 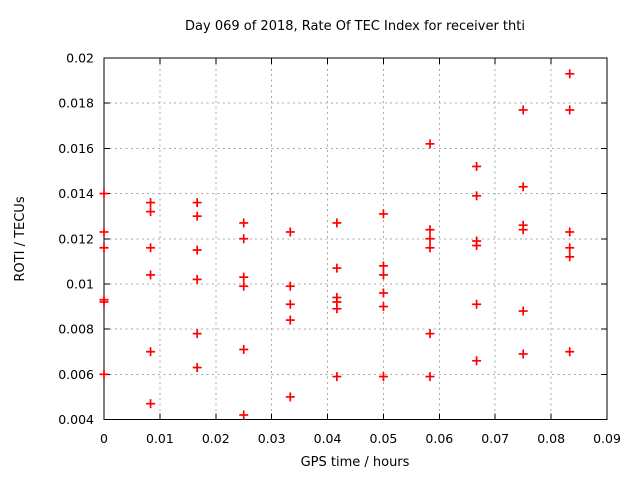 I want to click on x-tick-label: 0.02, so click(x=216, y=438).